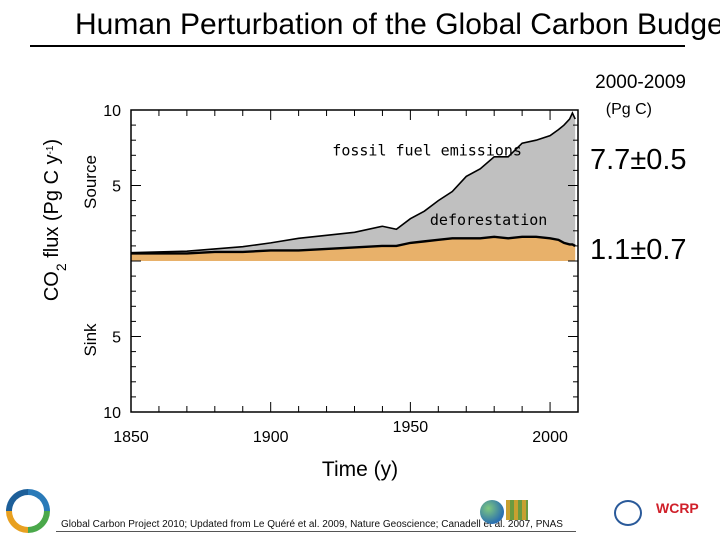 The width and height of the screenshot is (720, 540). I want to click on series-annotation: deforestation, so click(488, 220).